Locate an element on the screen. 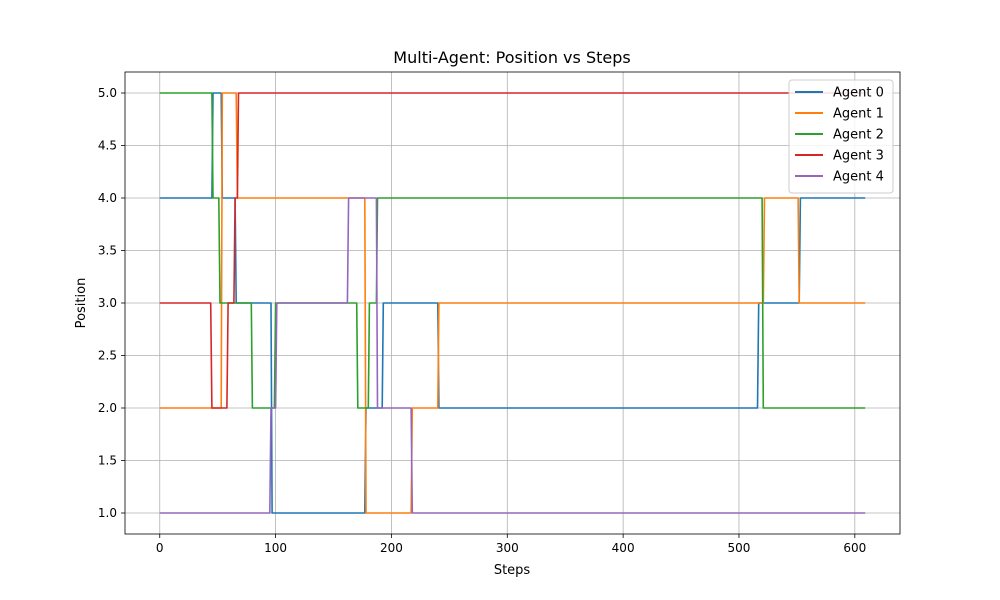  y-tick-label: 5.0 is located at coordinates (107, 93).